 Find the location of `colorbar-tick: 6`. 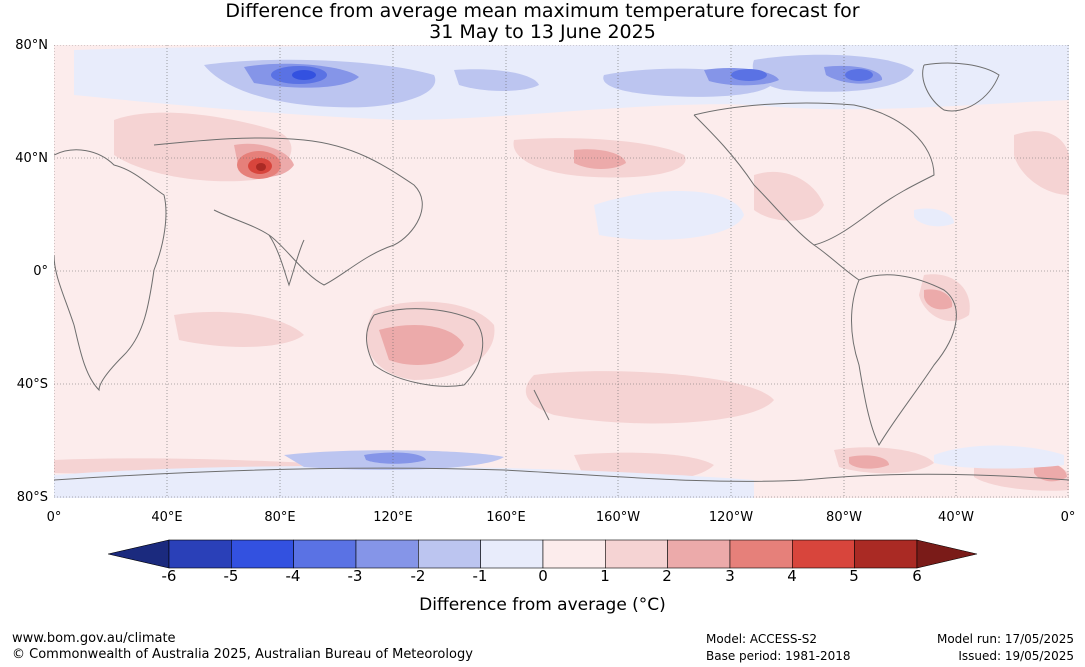

colorbar-tick: 6 is located at coordinates (917, 576).